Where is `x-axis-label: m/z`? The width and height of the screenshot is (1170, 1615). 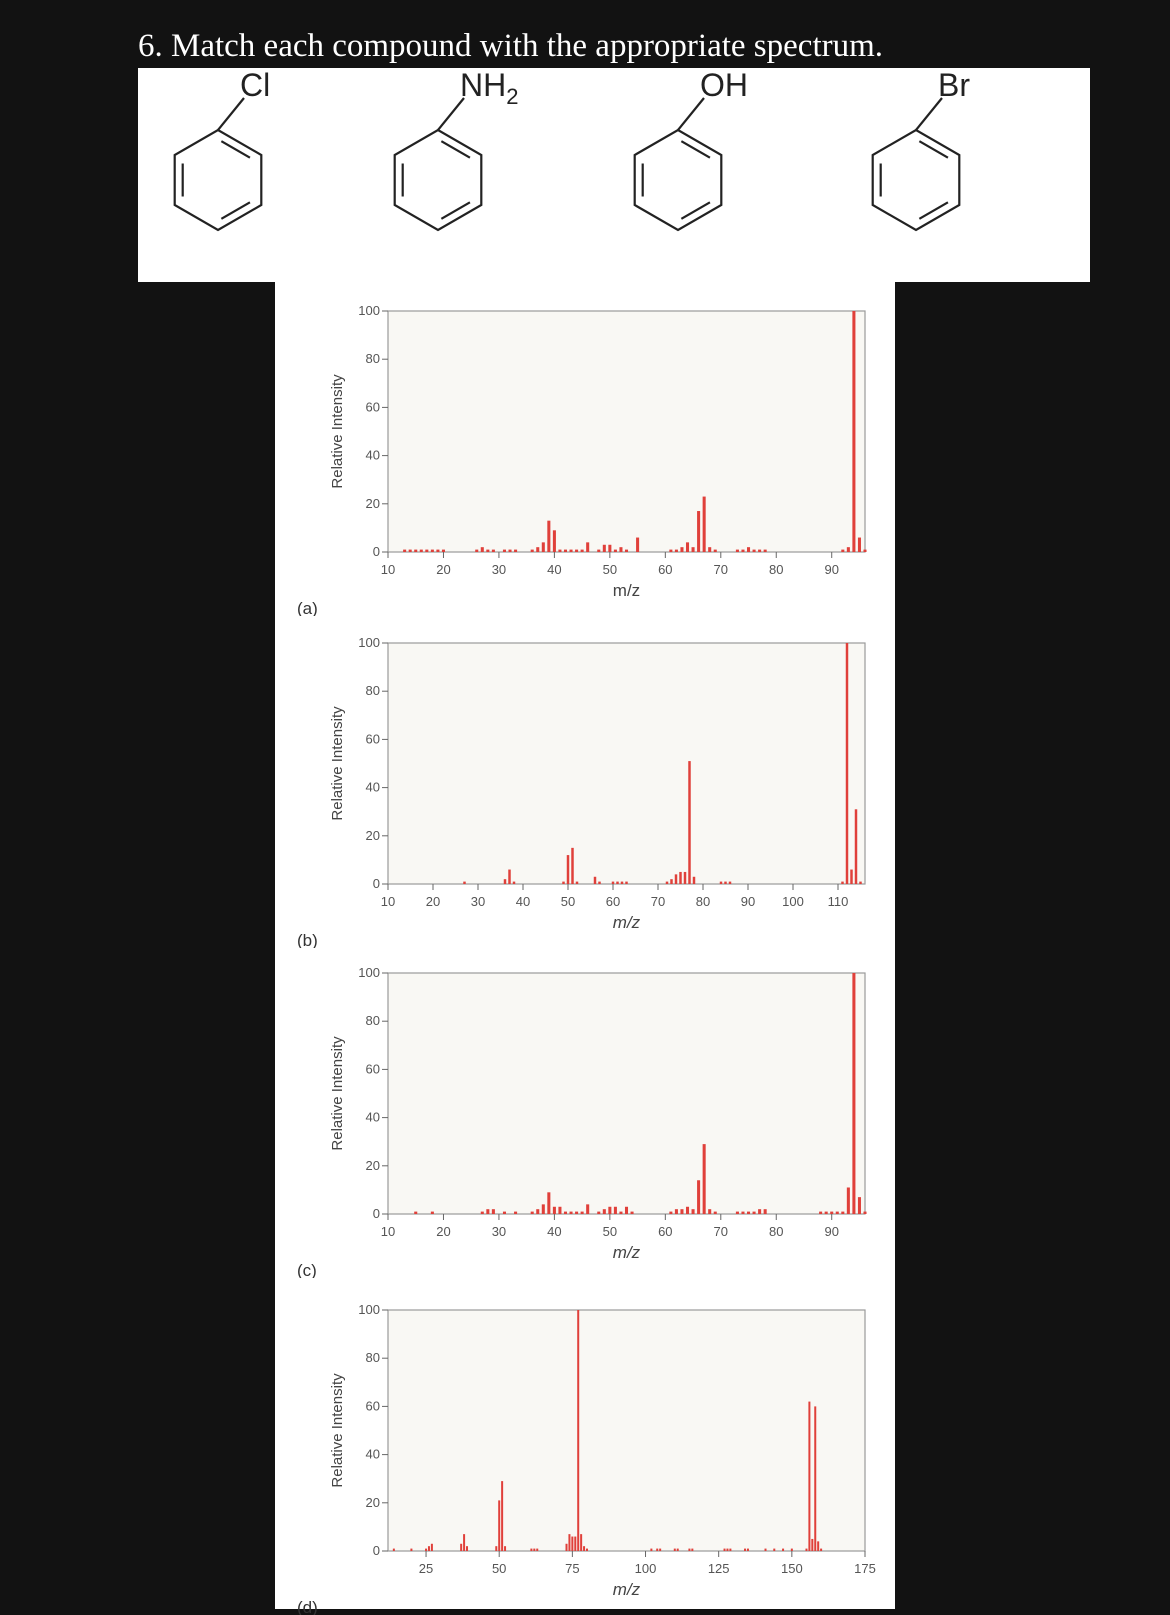 x-axis-label: m/z is located at coordinates (627, 922).